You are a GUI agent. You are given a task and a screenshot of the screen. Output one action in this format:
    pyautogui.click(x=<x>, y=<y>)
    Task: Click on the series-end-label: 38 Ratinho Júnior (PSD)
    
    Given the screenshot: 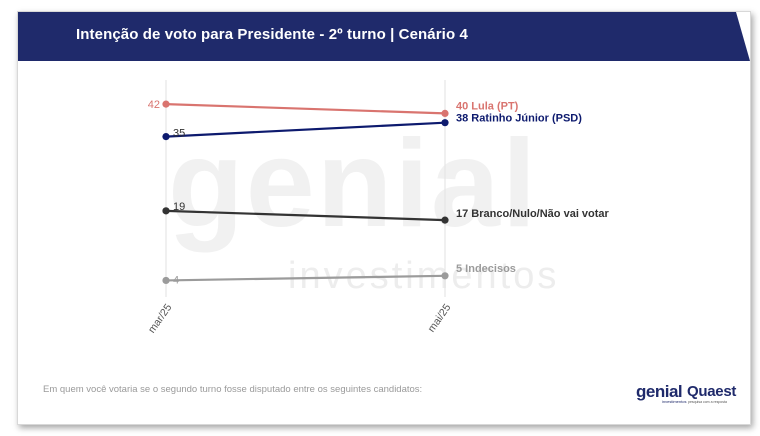 What is the action you would take?
    pyautogui.click(x=519, y=119)
    